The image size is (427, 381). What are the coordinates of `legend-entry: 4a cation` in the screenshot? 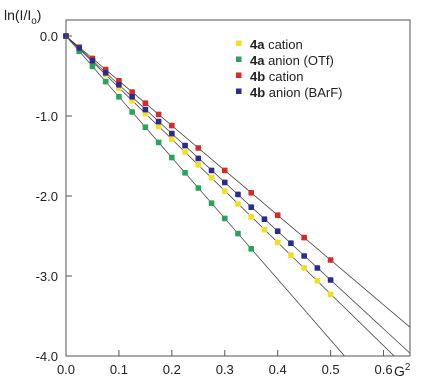 It's located at (276, 44).